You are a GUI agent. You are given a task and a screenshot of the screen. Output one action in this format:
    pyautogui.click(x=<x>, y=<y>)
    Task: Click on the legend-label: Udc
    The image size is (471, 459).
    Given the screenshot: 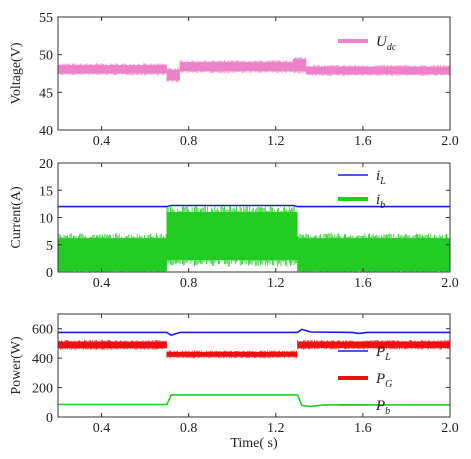 What is the action you would take?
    pyautogui.click(x=386, y=43)
    